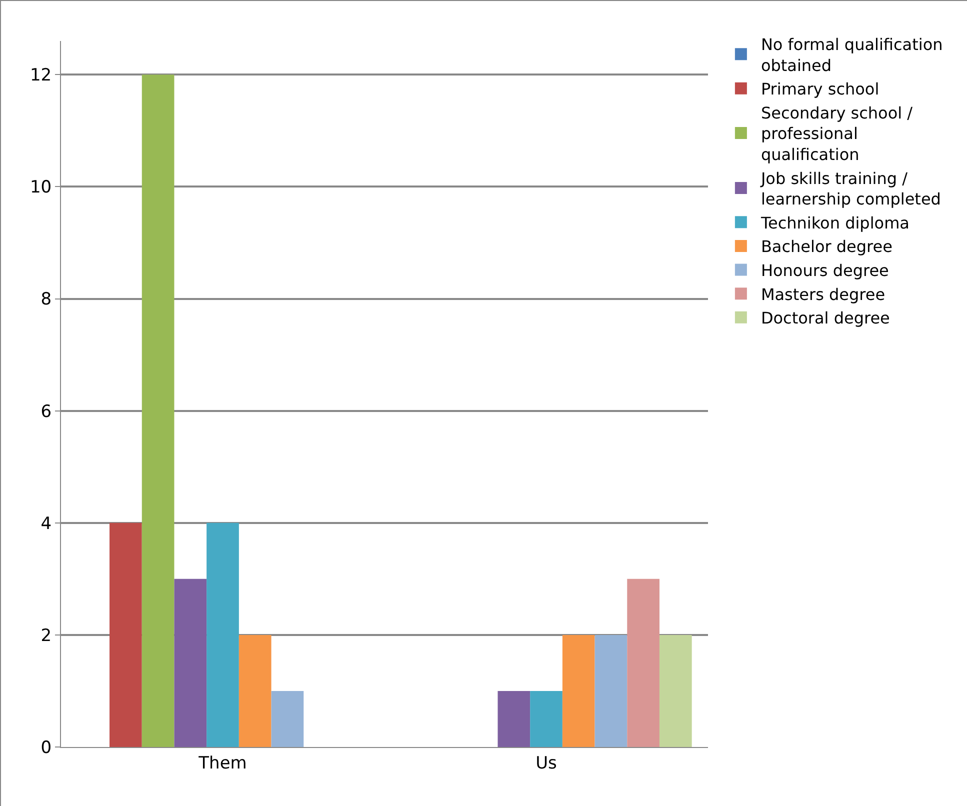 The image size is (967, 806). I want to click on legend-label: Primary school, so click(820, 89).